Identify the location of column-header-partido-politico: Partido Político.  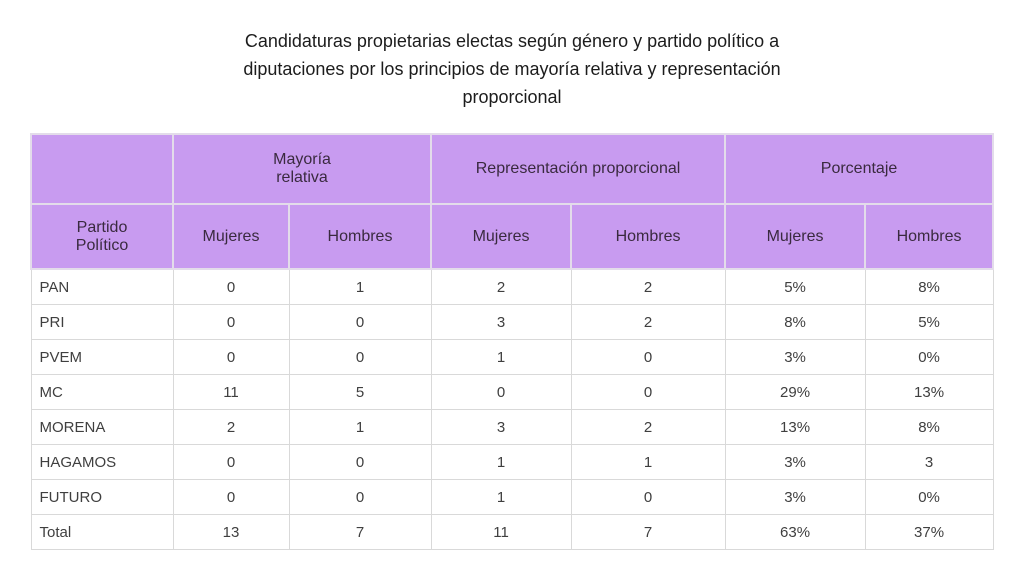
(102, 236).